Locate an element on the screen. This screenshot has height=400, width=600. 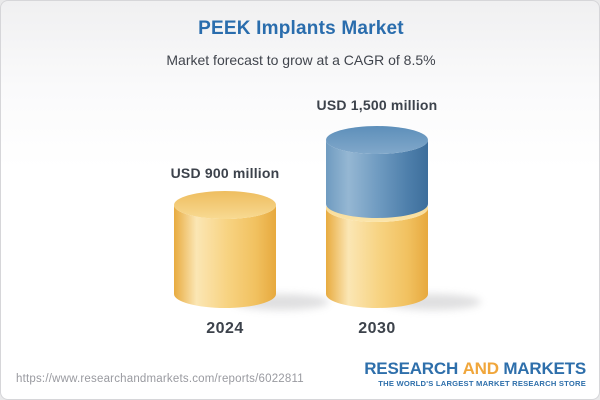
chart-title: PEEK Implants Market is located at coordinates (301, 28).